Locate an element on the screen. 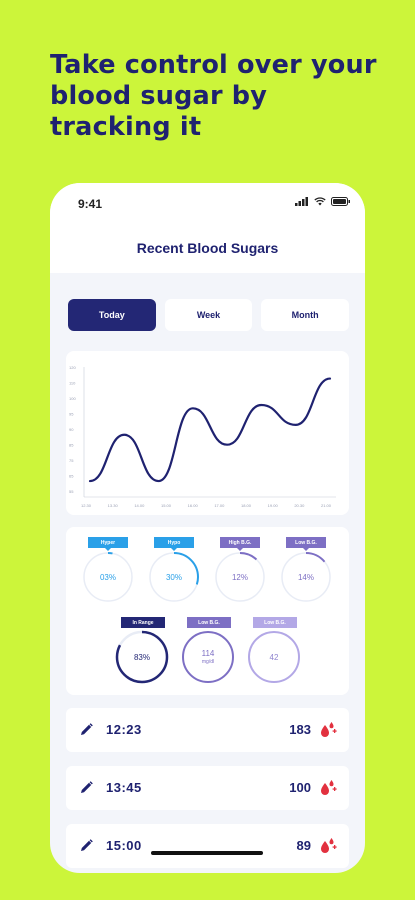  y-tick-label: 85 is located at coordinates (71, 445).